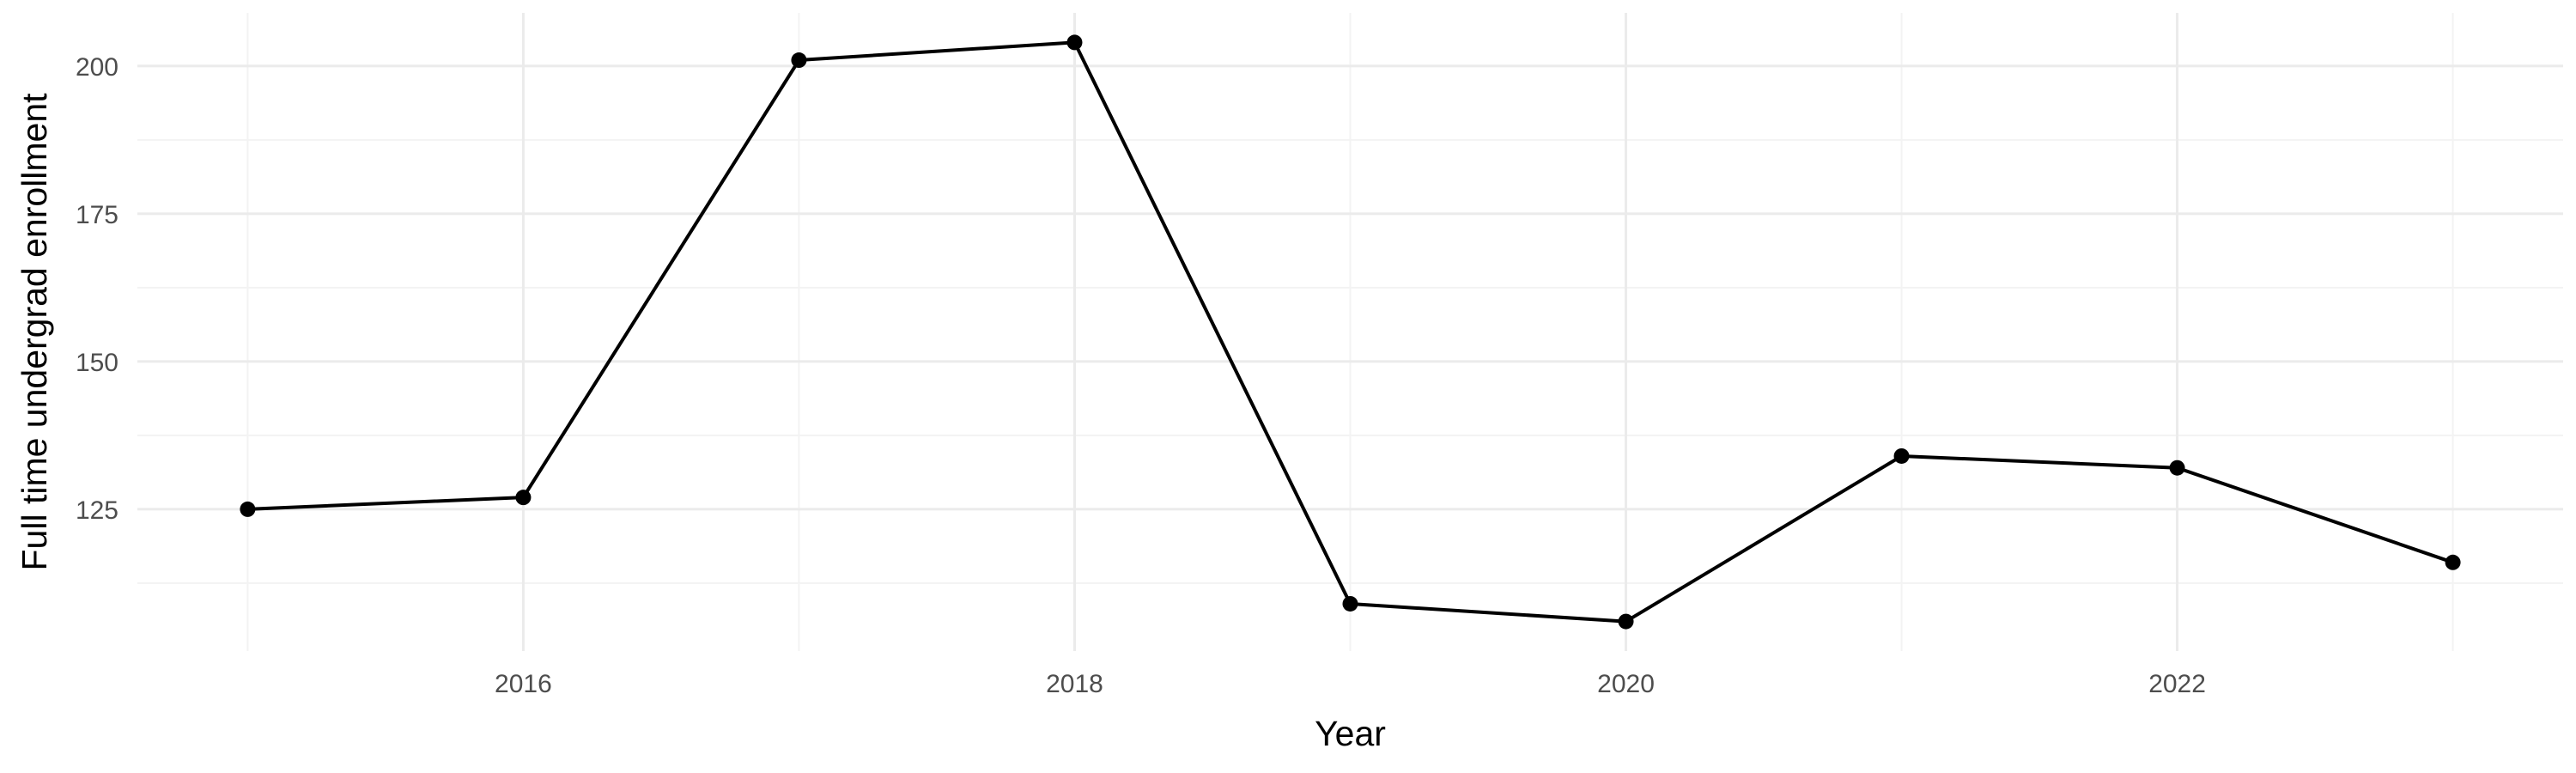 This screenshot has height=773, width=2576. Describe the element at coordinates (2177, 684) in the screenshot. I see `x-tick-label: 2022` at that location.